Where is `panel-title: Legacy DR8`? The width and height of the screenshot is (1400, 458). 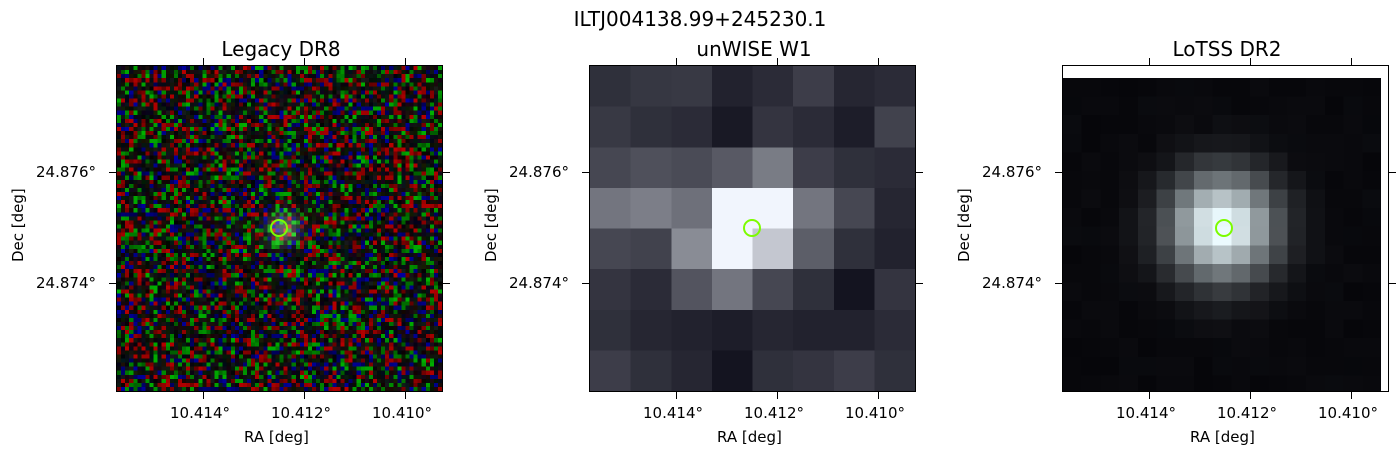 panel-title: Legacy DR8 is located at coordinates (281, 49).